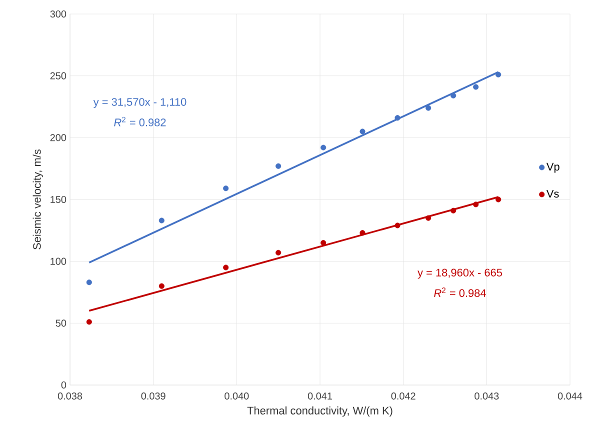 This screenshot has height=441, width=594. Describe the element at coordinates (320, 396) in the screenshot. I see `x-tick-label: 0.041` at that location.